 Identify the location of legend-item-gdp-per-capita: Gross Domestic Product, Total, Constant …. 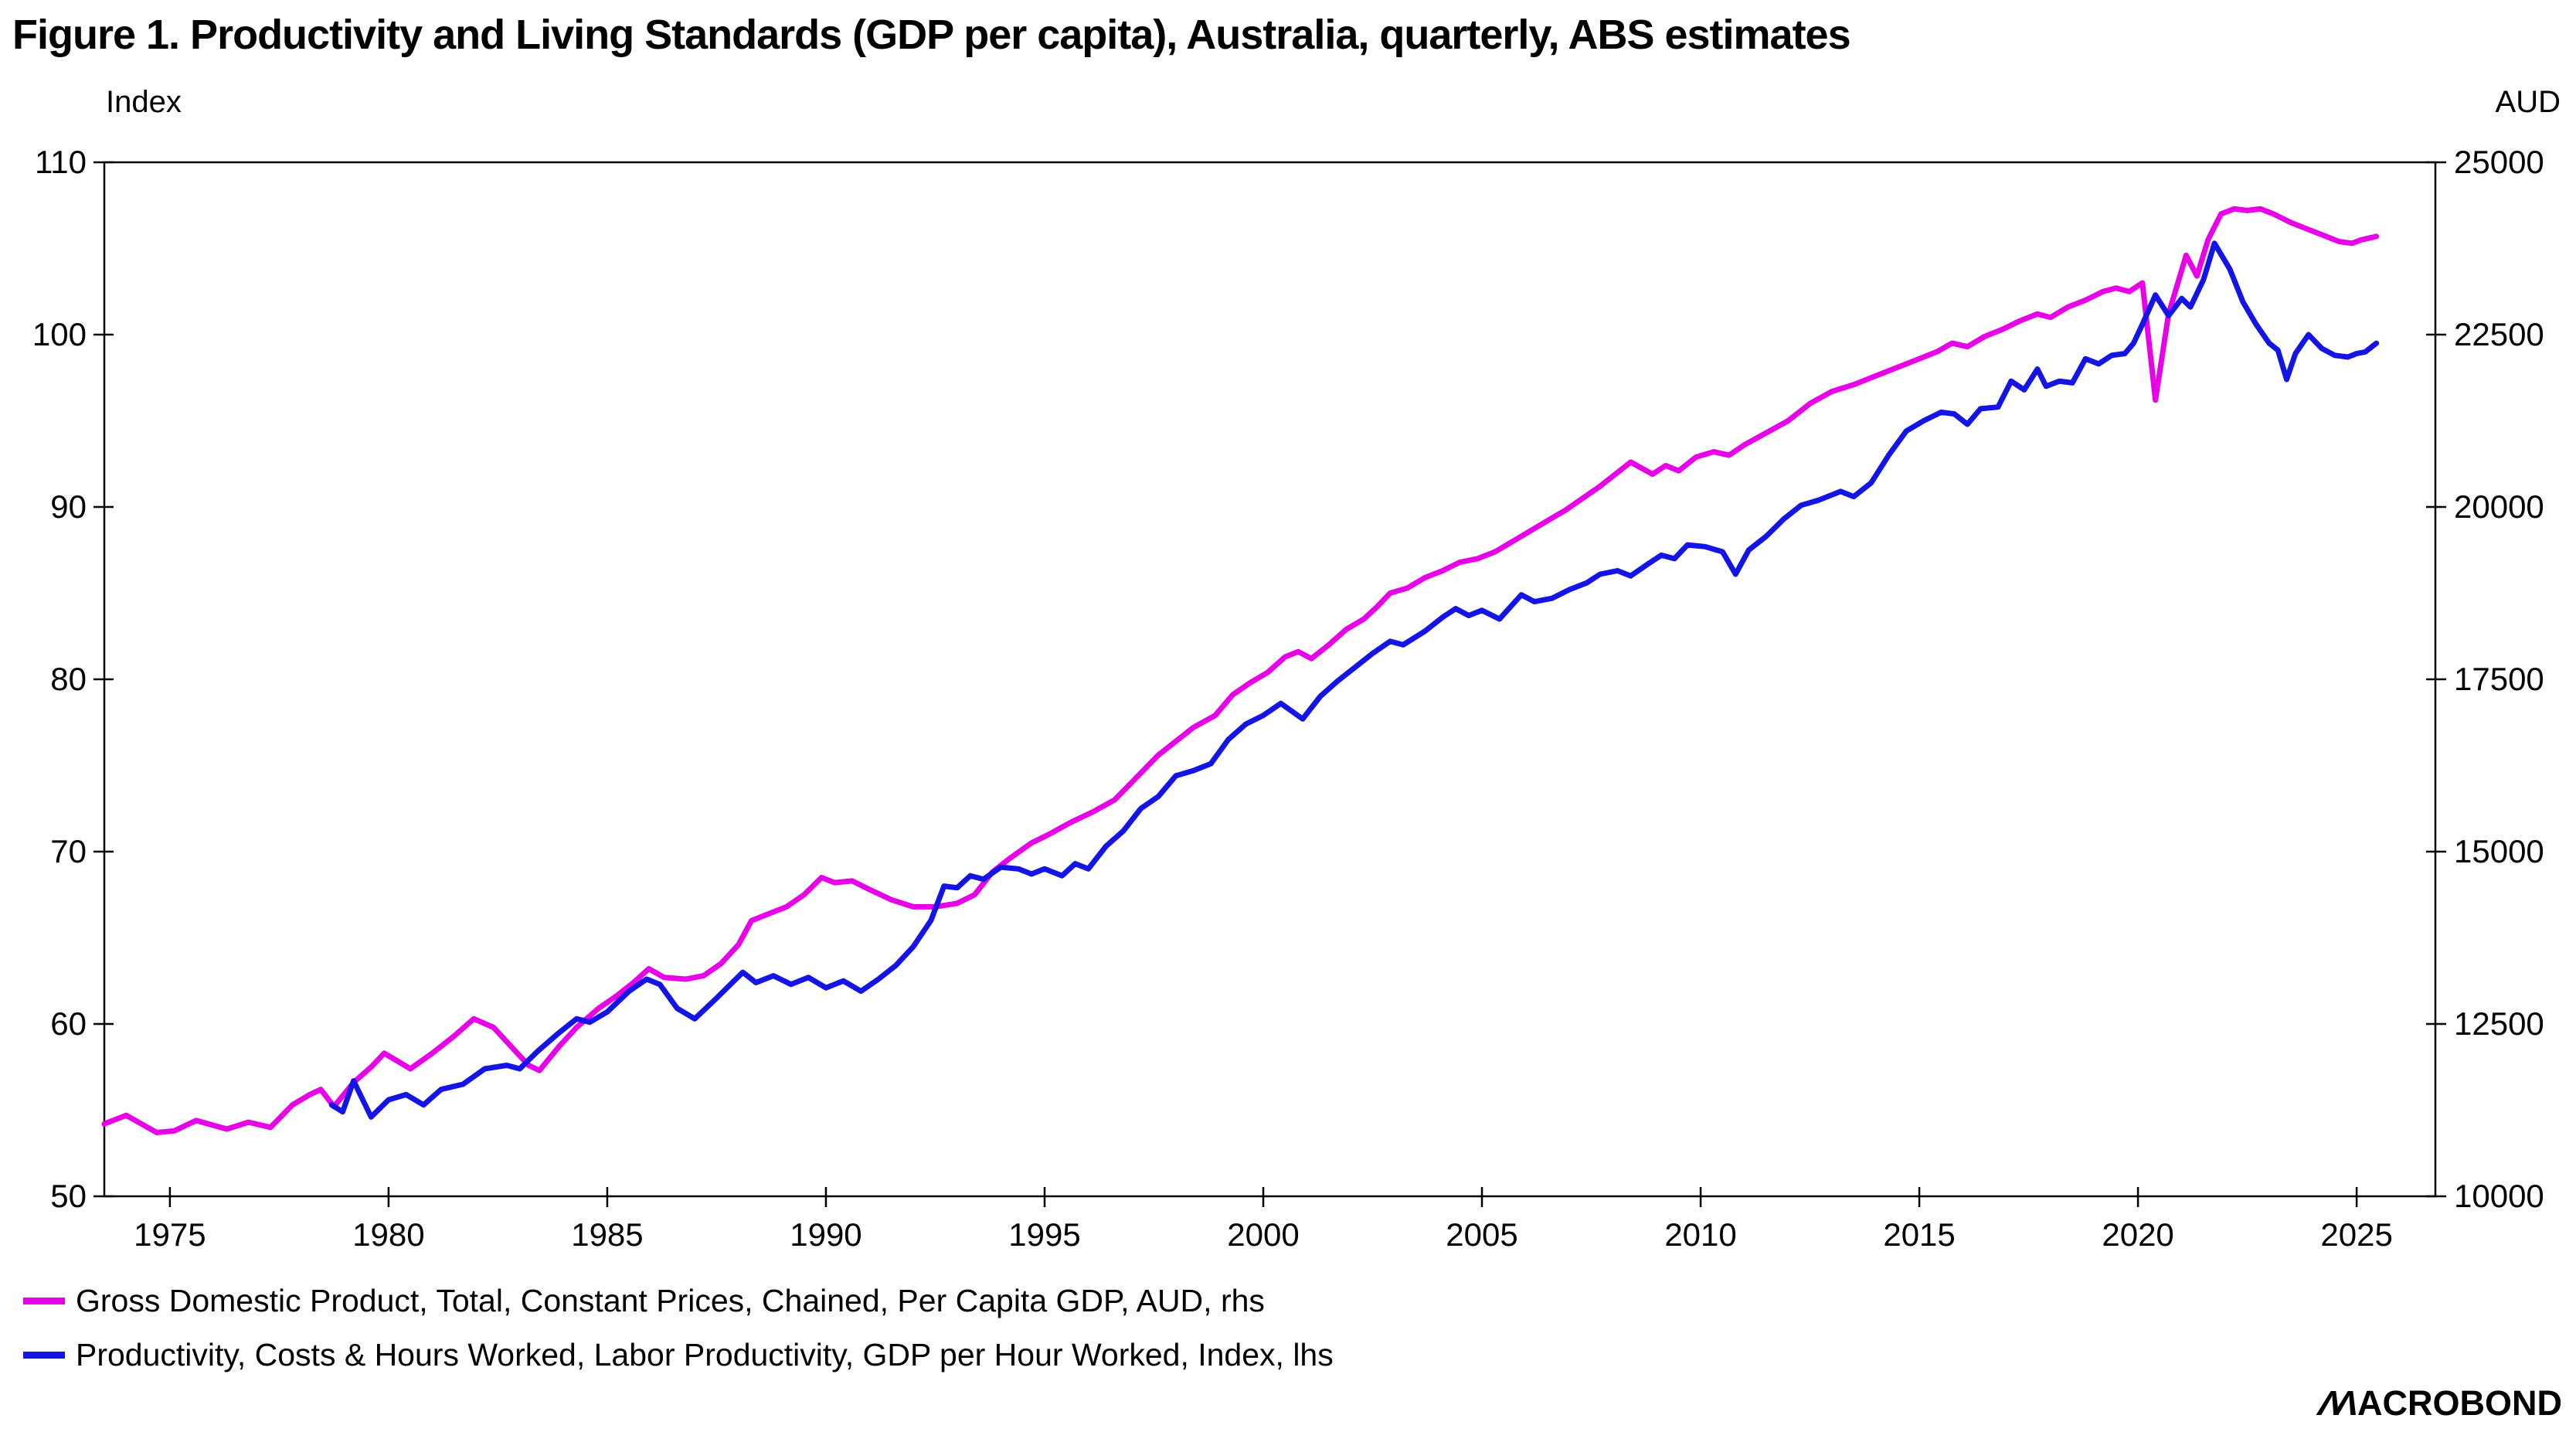
(678, 1301).